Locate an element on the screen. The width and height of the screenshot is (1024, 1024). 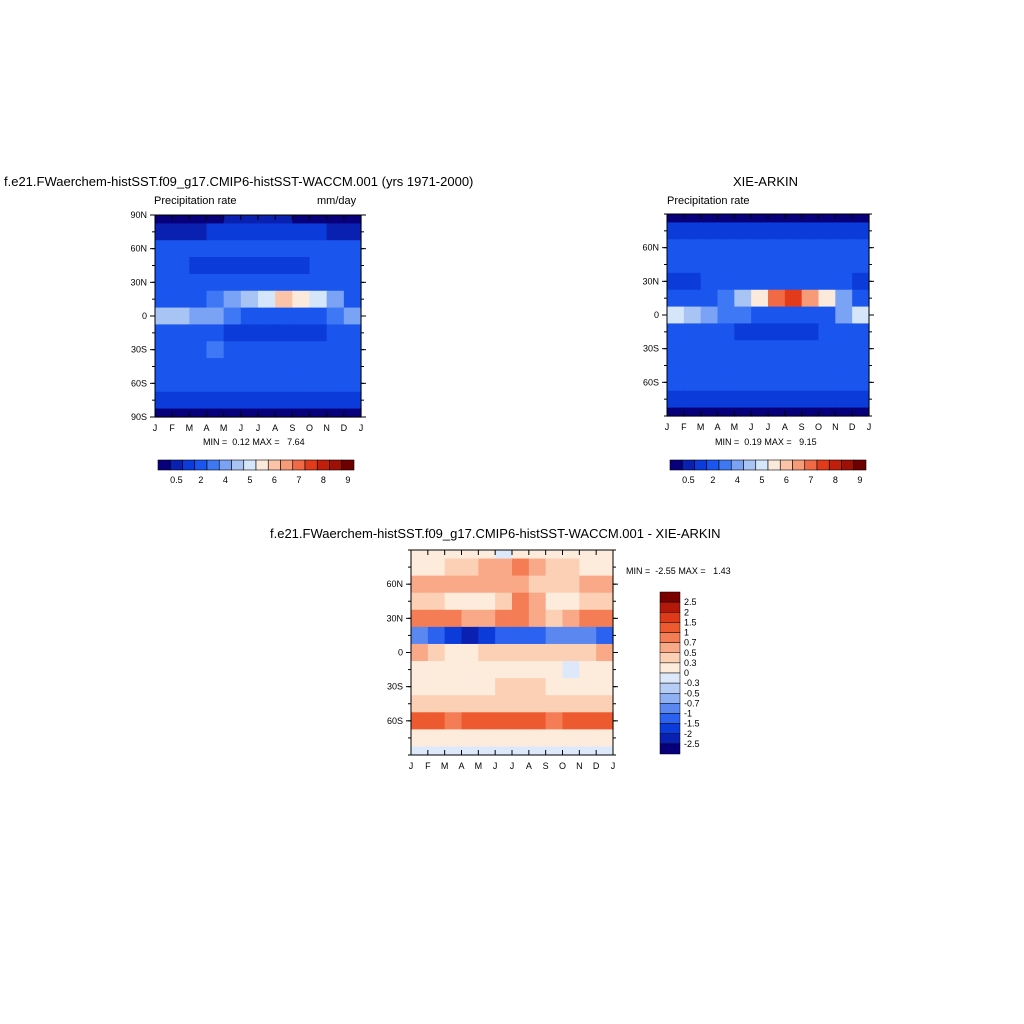
colorbar-label: 5 is located at coordinates (761, 480).